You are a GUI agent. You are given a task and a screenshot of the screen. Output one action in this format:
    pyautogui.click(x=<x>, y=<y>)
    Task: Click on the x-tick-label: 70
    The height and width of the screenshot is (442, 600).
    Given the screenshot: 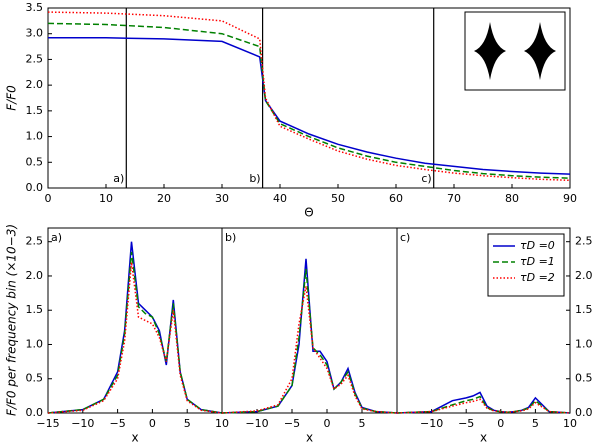 What is the action you would take?
    pyautogui.click(x=454, y=198)
    